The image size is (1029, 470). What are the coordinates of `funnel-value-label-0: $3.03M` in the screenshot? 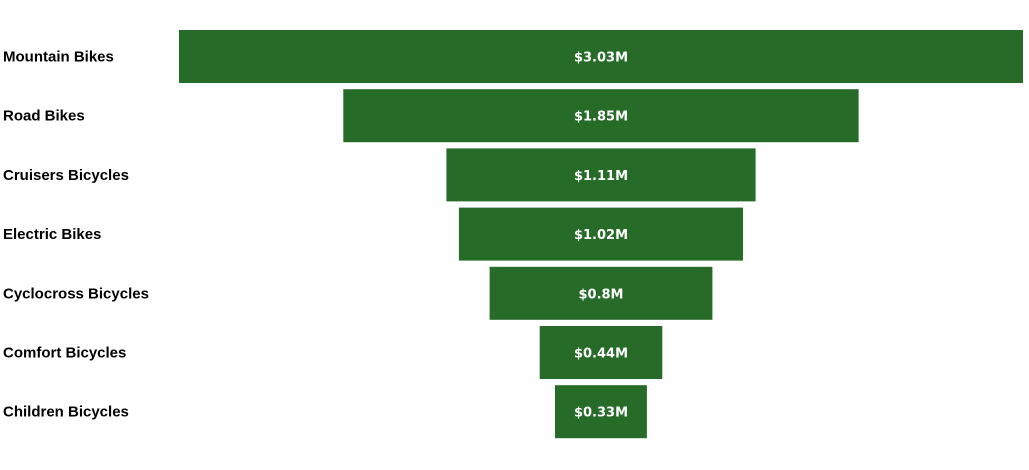 It's located at (601, 58).